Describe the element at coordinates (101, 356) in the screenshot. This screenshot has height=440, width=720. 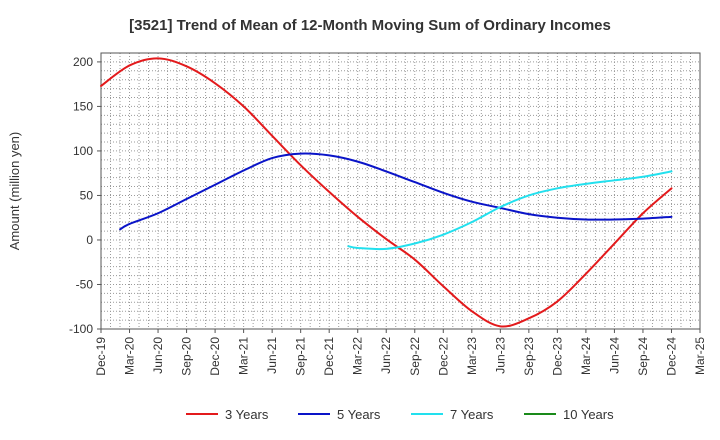
I see `x-tick-label: Dec-19` at that location.